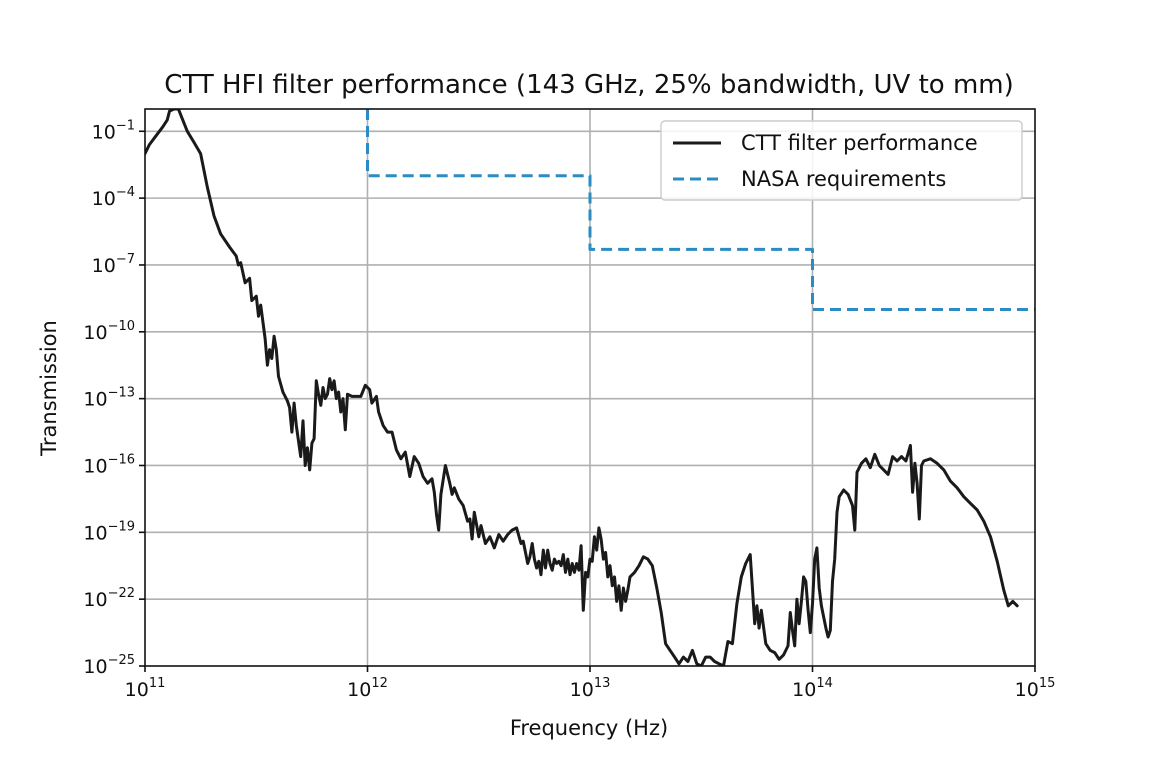  What do you see at coordinates (109, 531) in the screenshot?
I see `y-tick-label: 10⁻¹⁹` at bounding box center [109, 531].